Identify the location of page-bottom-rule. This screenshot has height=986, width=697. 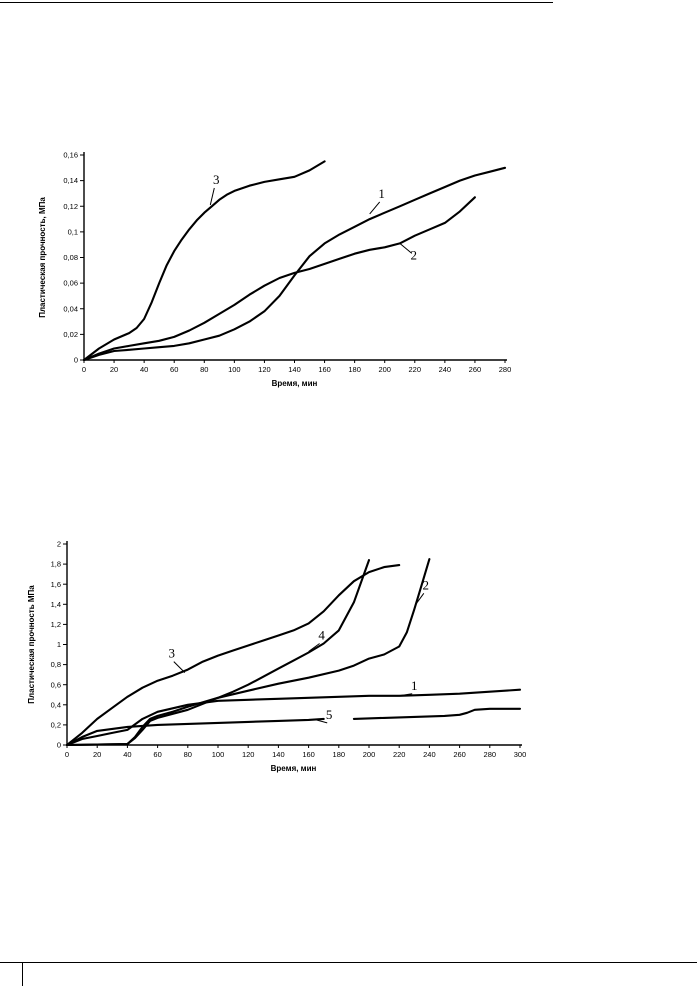
(348, 962).